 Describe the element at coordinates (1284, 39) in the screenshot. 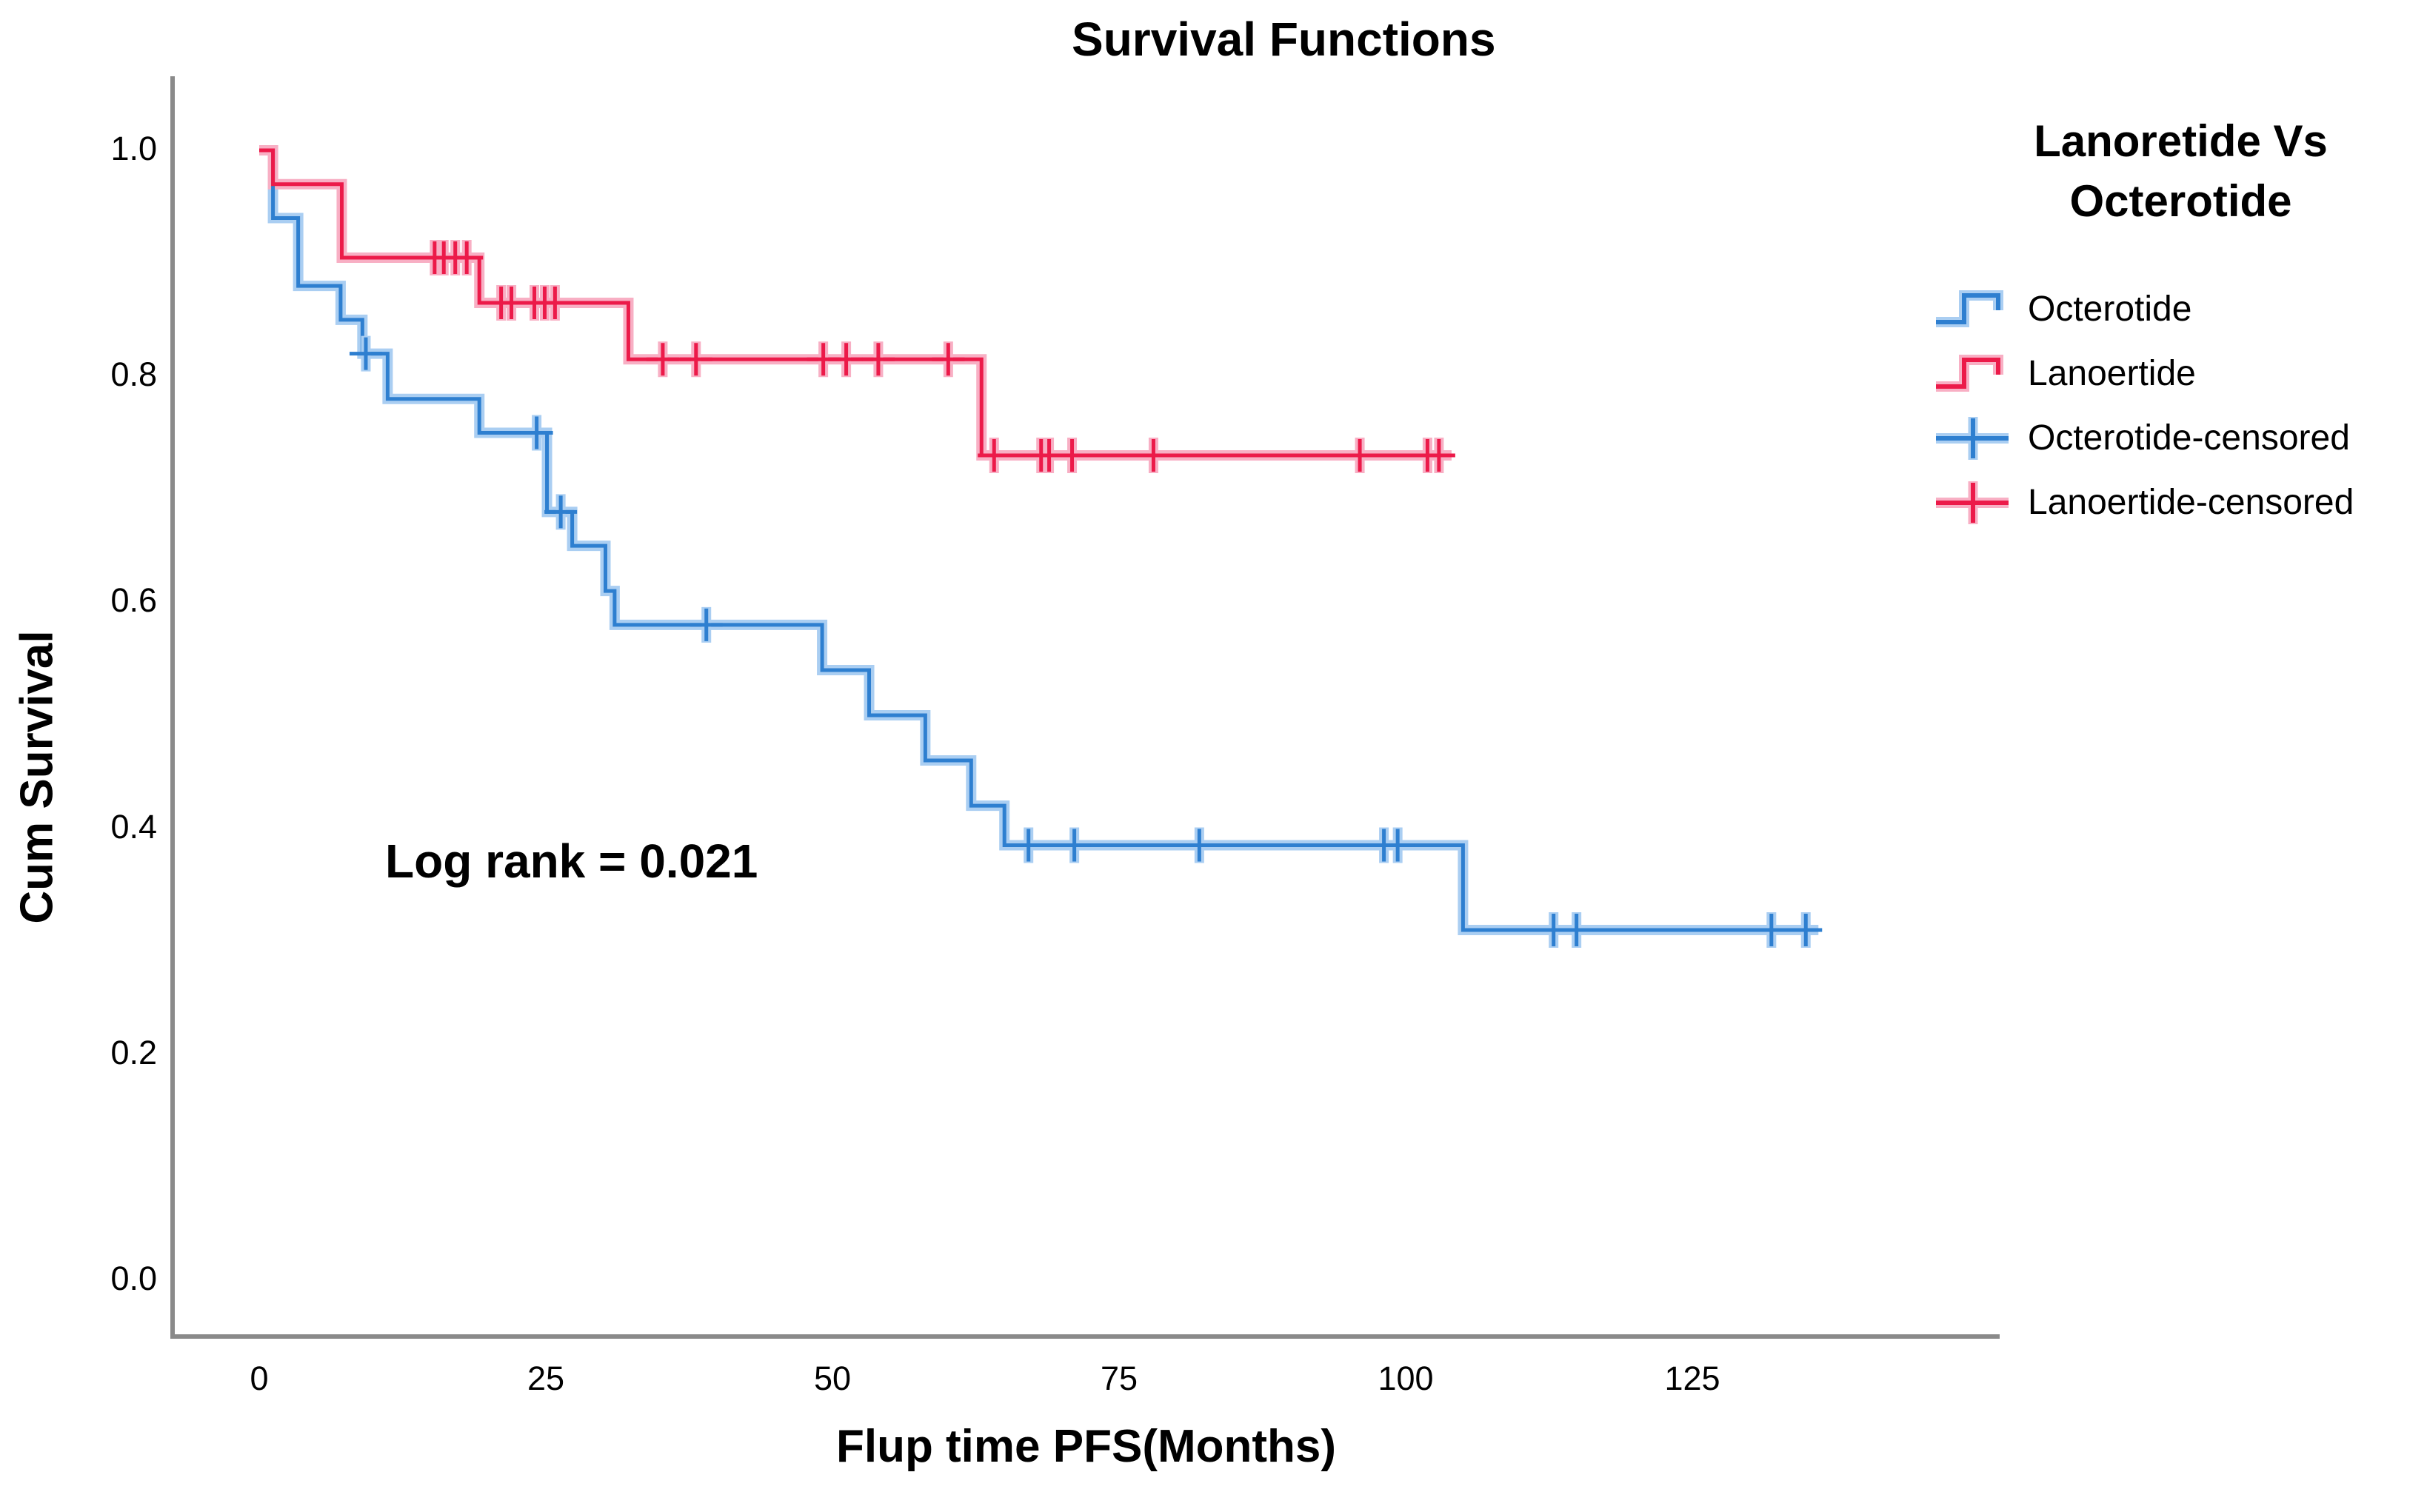

I see `chart-title: Survival Functions` at that location.